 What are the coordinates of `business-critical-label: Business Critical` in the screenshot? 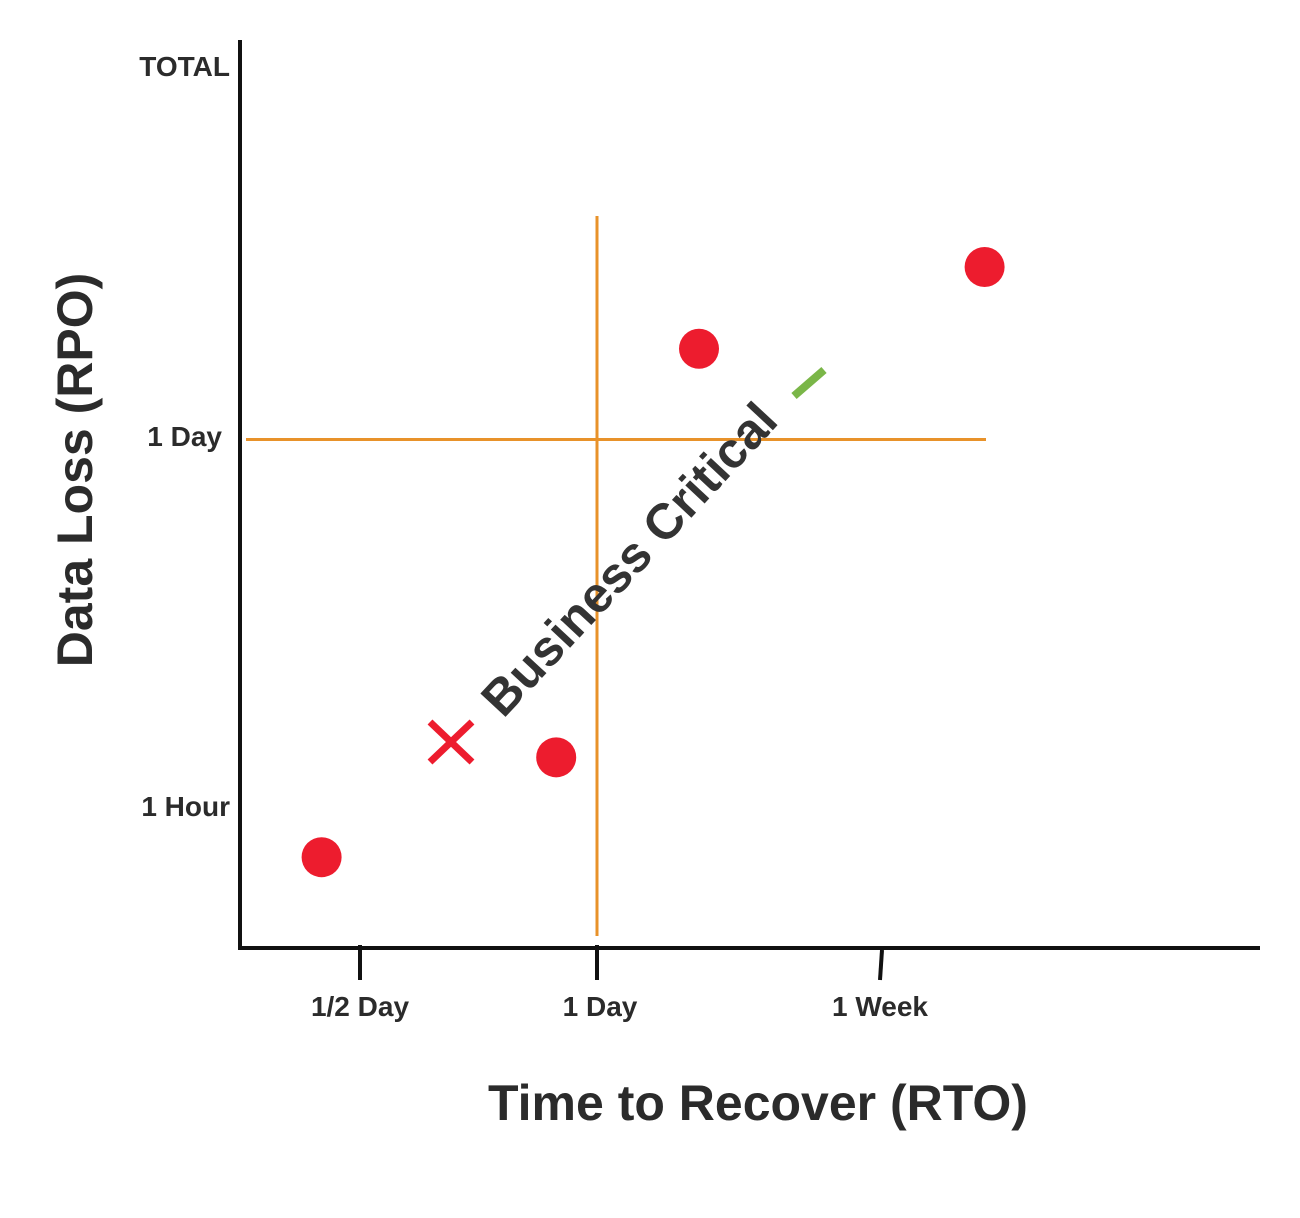 It's located at (629, 559).